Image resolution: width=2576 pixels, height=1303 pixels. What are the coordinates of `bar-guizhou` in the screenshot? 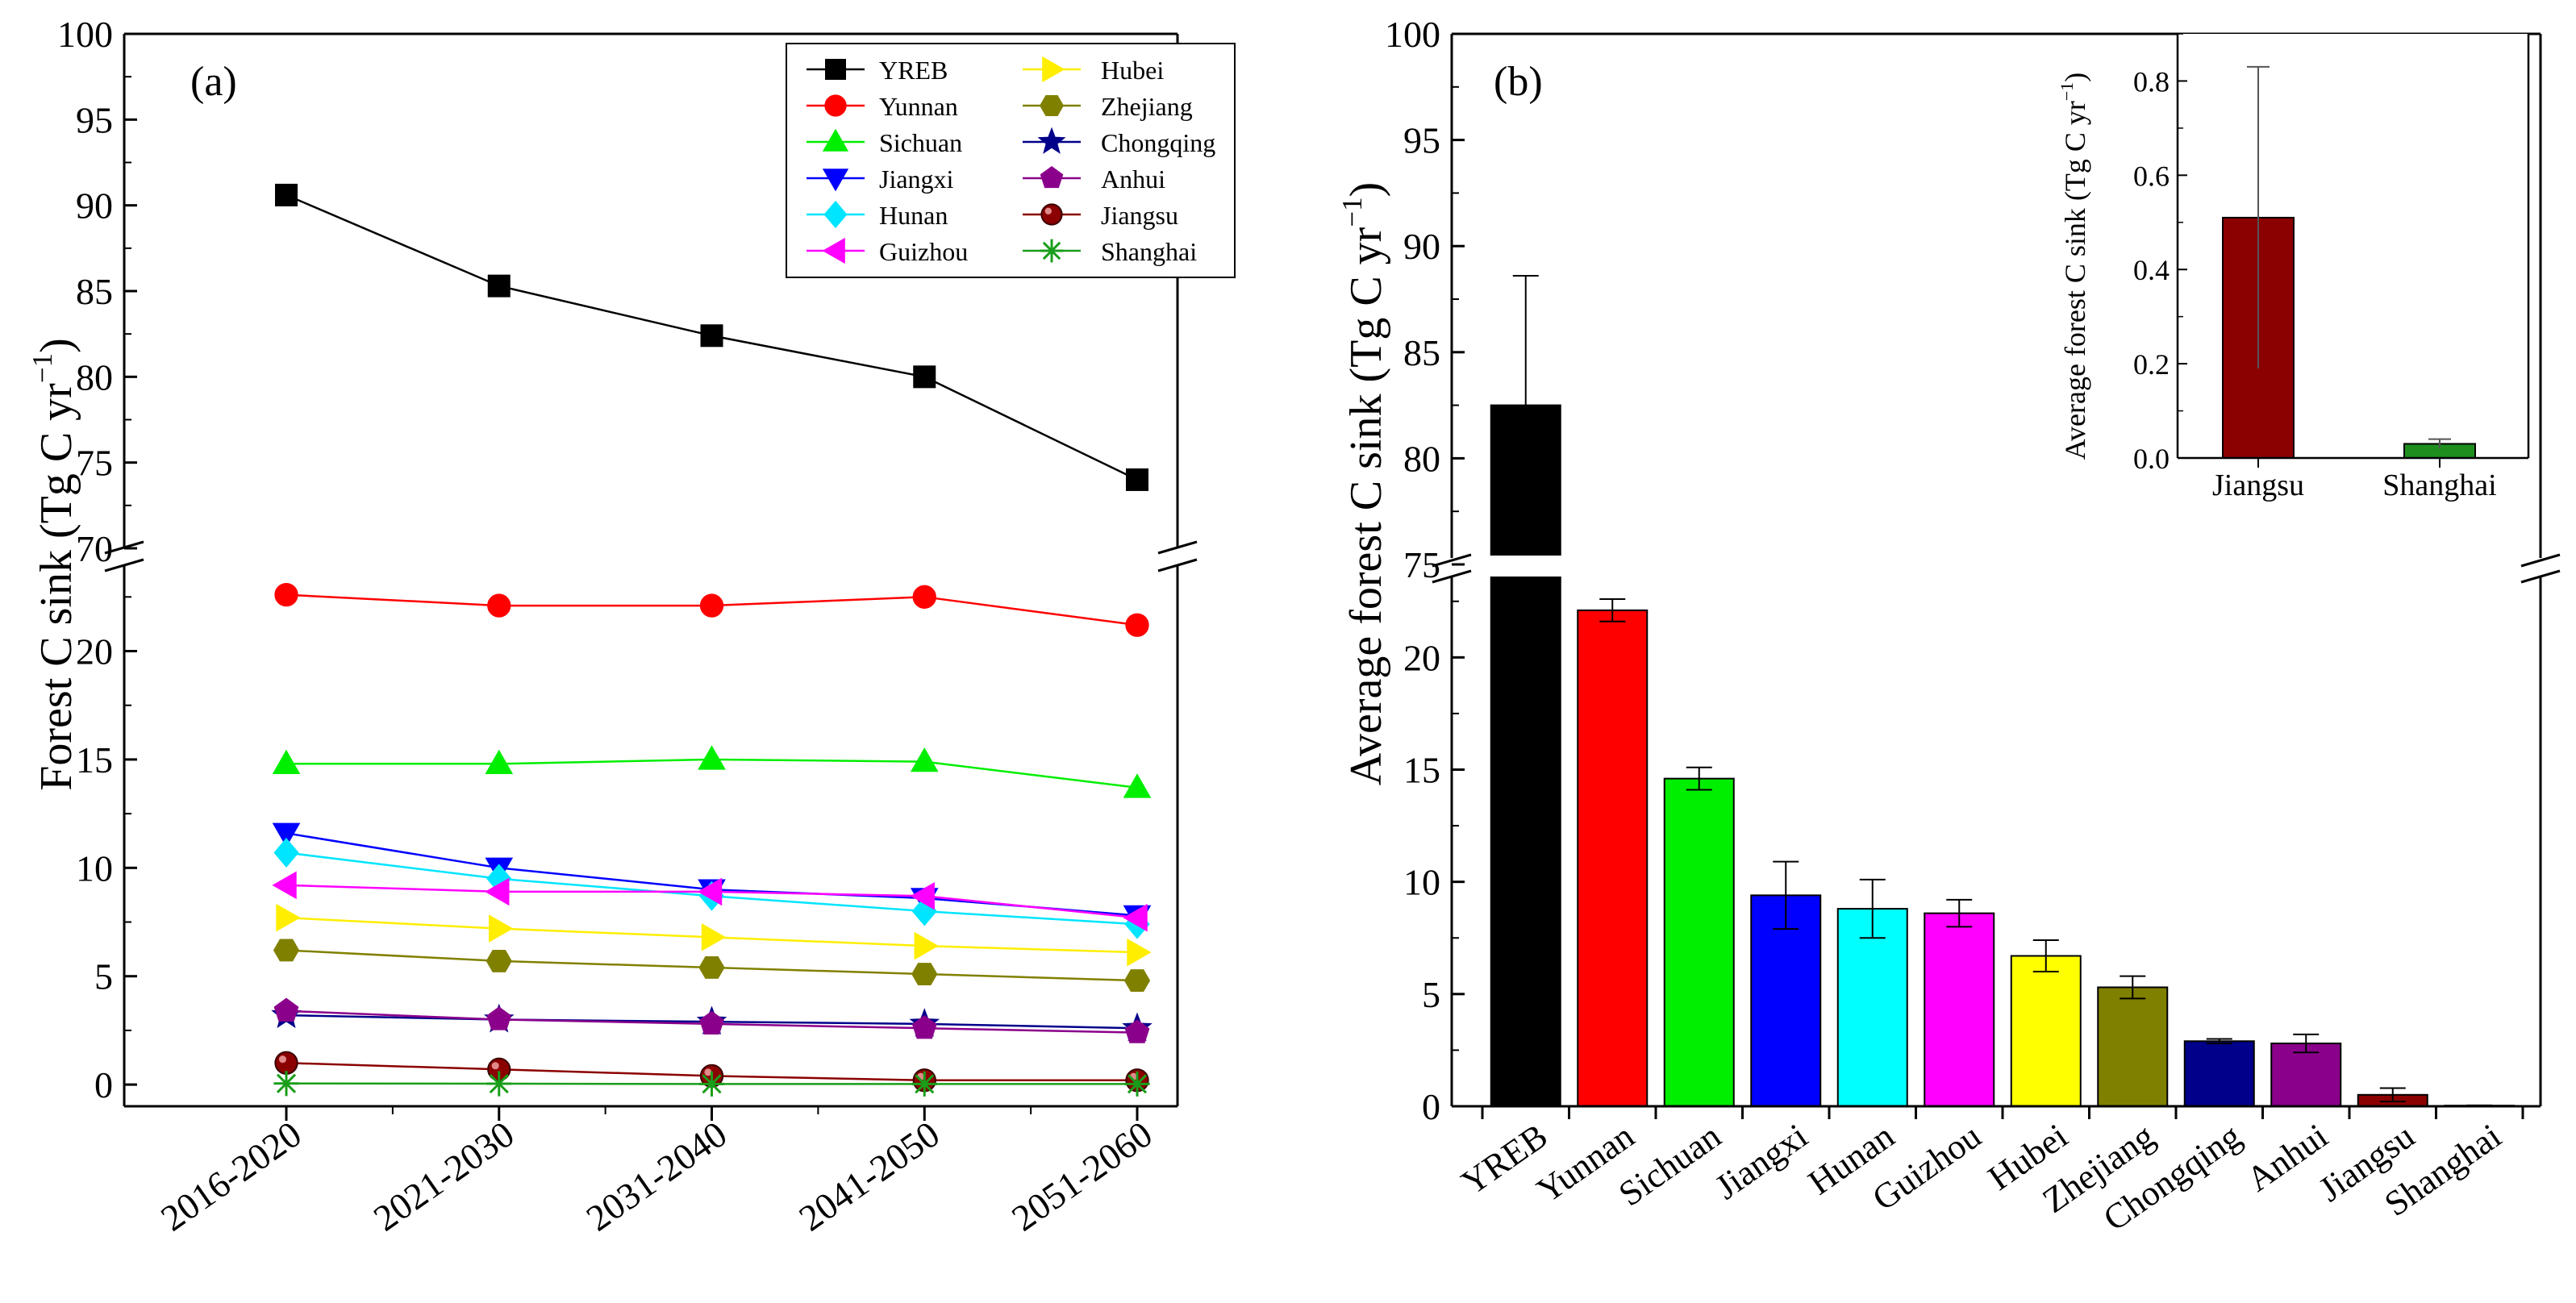 It's located at (1959, 1009).